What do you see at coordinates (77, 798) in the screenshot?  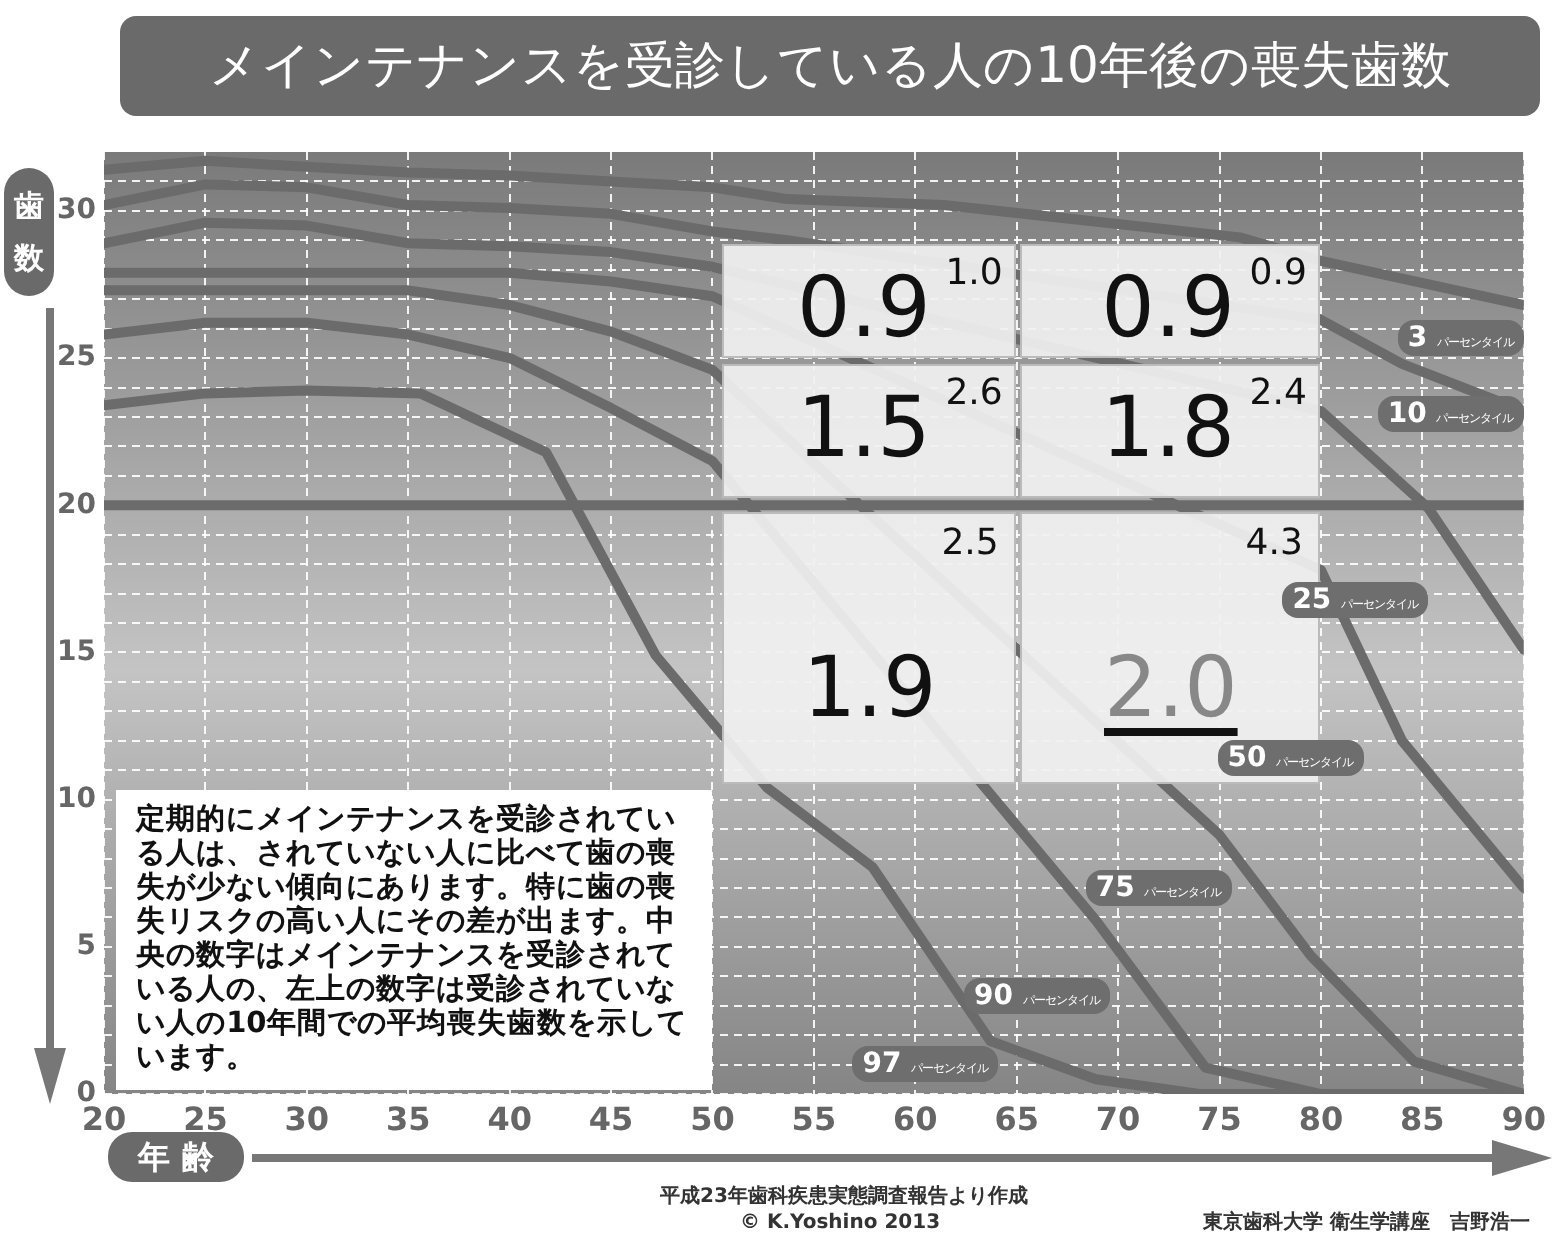 I see `y-tick-label: 10` at bounding box center [77, 798].